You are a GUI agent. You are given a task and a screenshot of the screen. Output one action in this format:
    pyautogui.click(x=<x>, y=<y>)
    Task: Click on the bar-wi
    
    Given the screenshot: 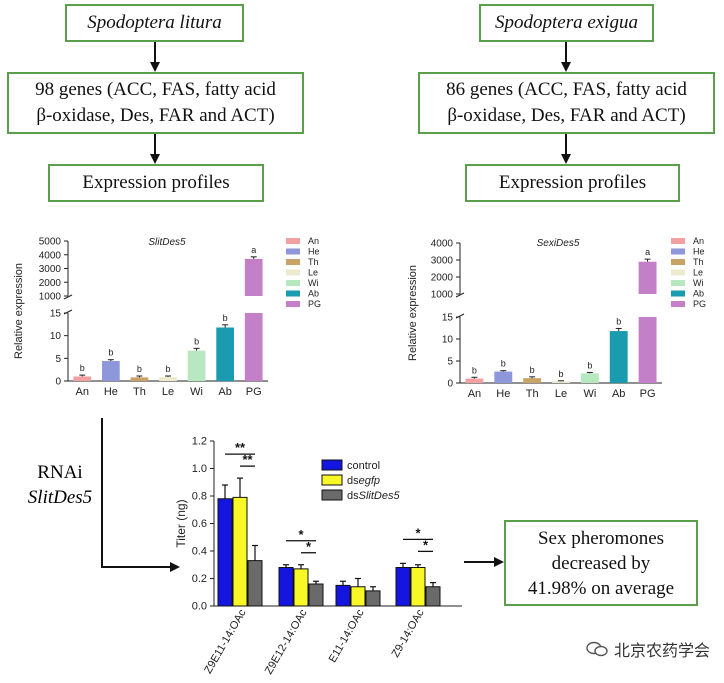 What is the action you would take?
    pyautogui.click(x=196, y=365)
    